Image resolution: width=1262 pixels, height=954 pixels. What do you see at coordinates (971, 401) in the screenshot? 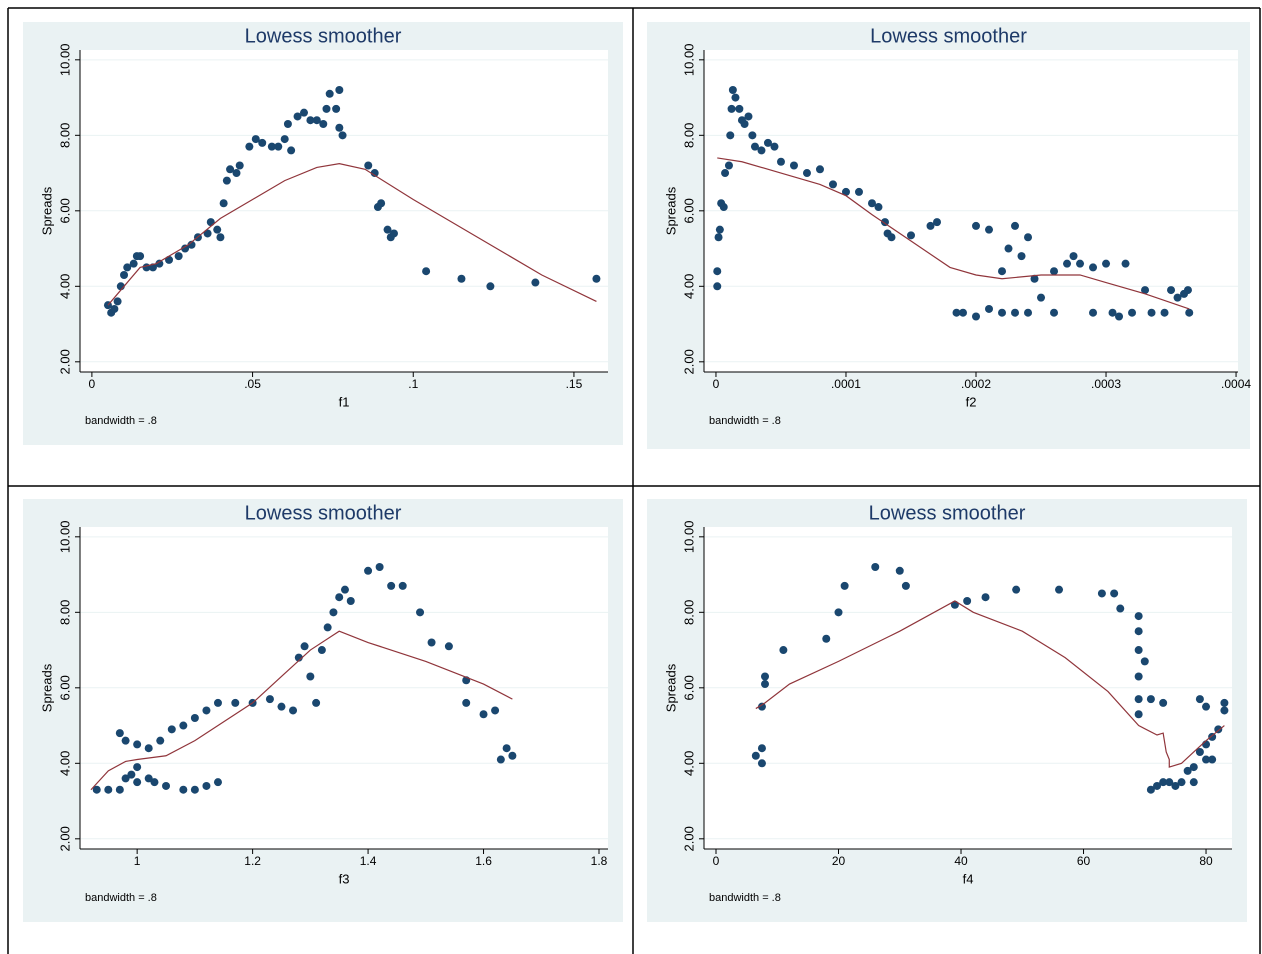
I see `x-axis-label: f2` at bounding box center [971, 401].